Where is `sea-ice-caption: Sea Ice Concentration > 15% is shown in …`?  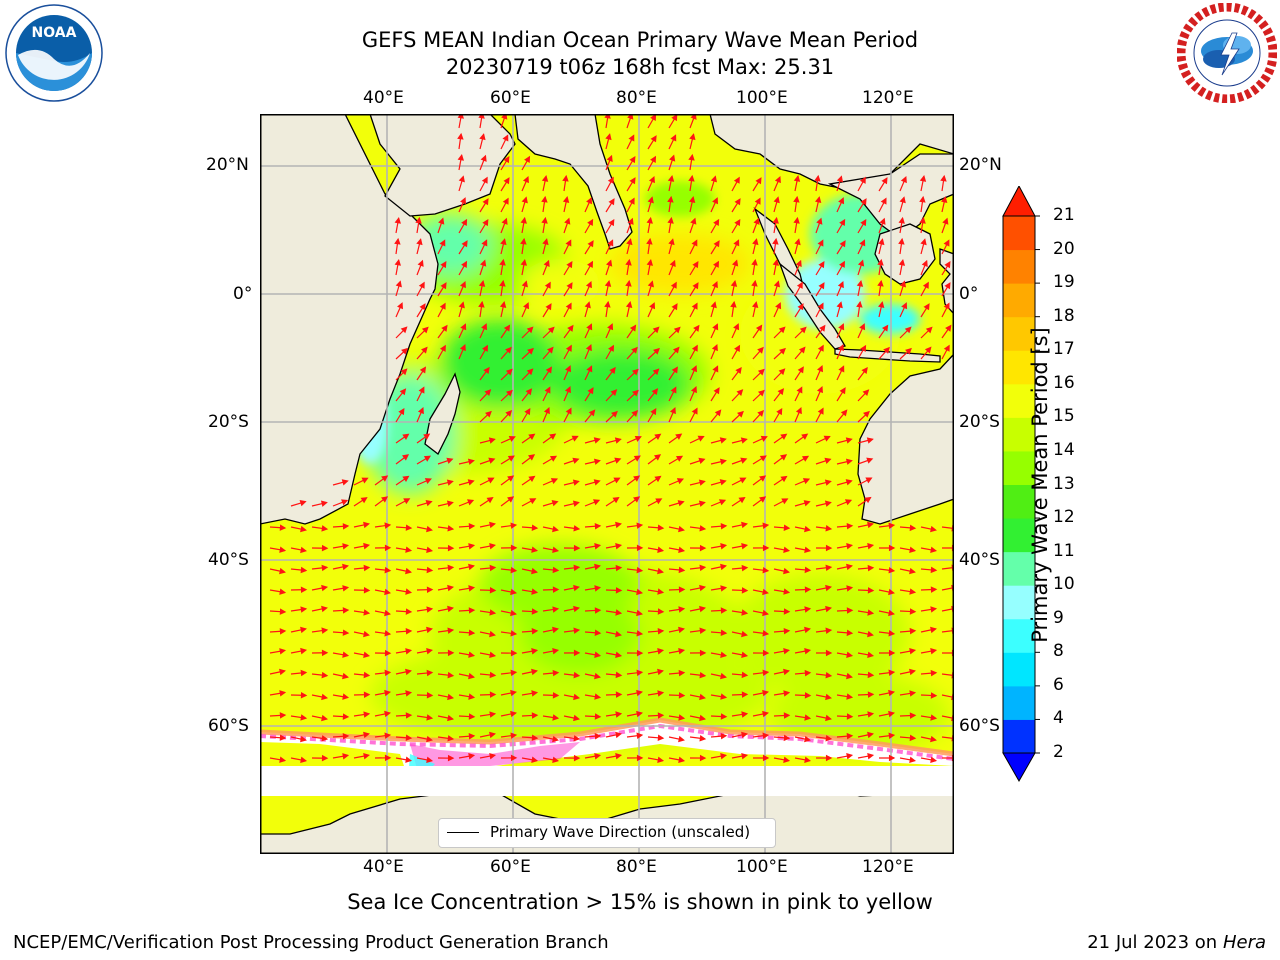 sea-ice-caption: Sea Ice Concentration > 15% is shown in … is located at coordinates (640, 902).